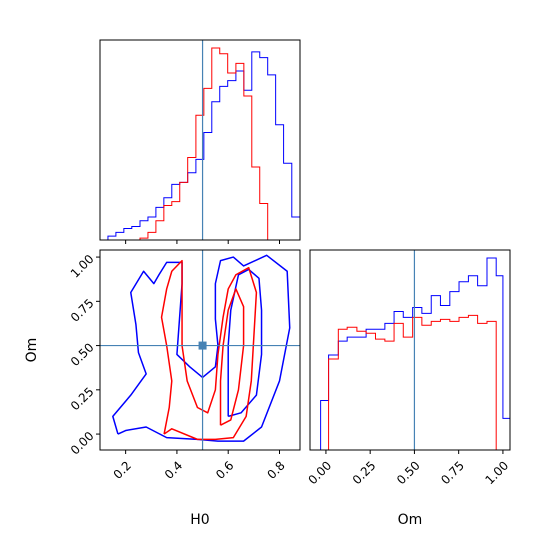 Image resolution: width=550 pixels, height=550 pixels. I want to click on om-tick-label-y: 0.75, so click(82, 310).